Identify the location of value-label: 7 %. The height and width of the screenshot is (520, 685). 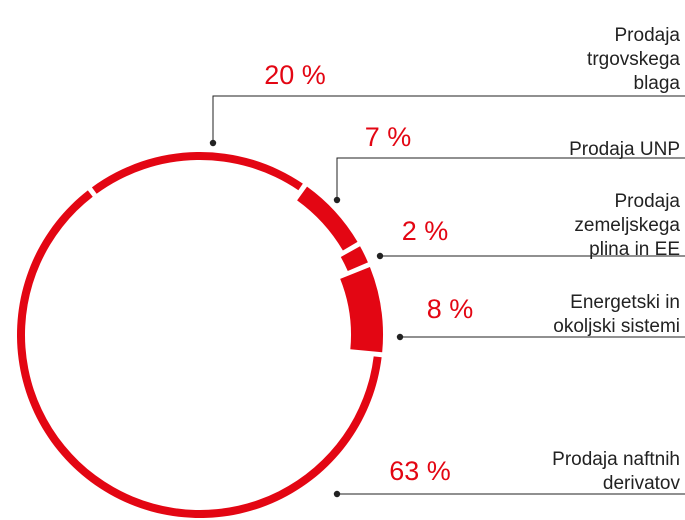
(388, 137).